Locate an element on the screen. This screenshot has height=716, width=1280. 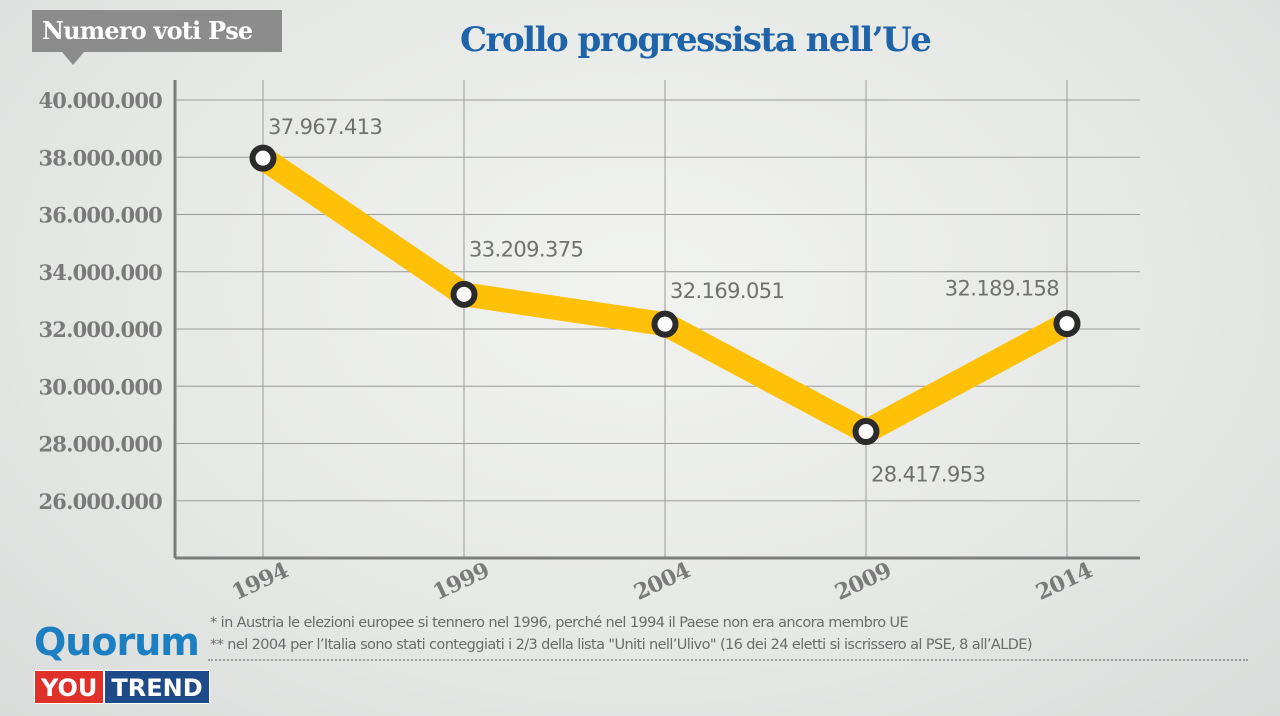
data-label: 33.209.375 is located at coordinates (526, 249).